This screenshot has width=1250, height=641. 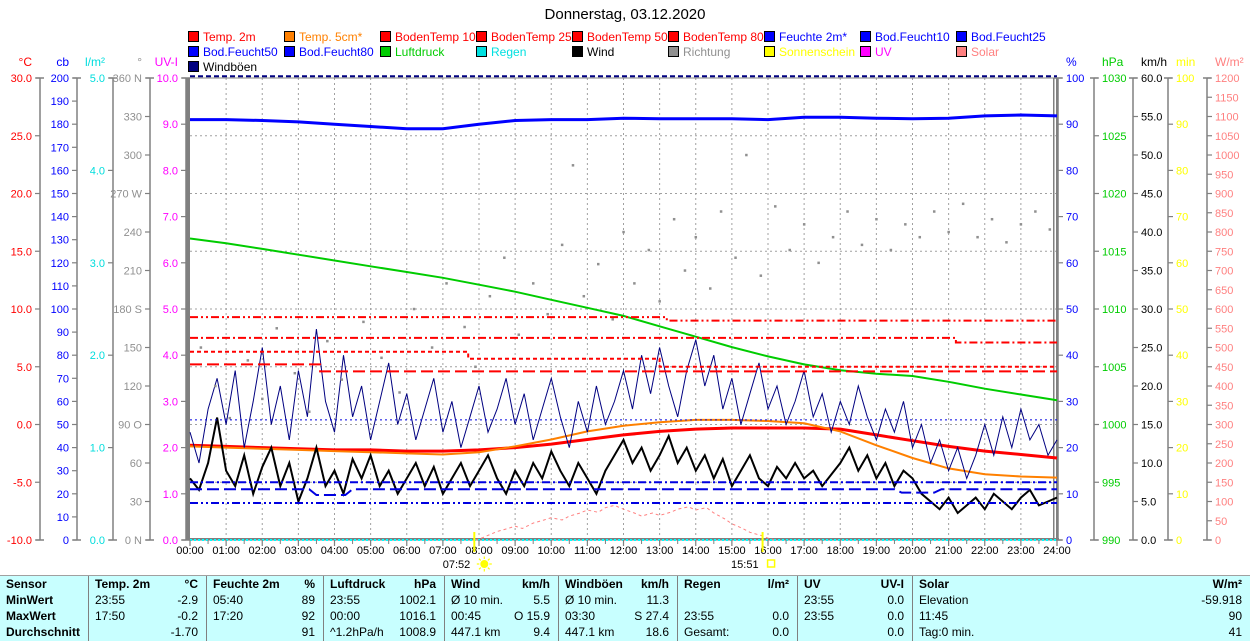 What do you see at coordinates (1072, 356) in the screenshot?
I see `tick-label-pct: 40` at bounding box center [1072, 356].